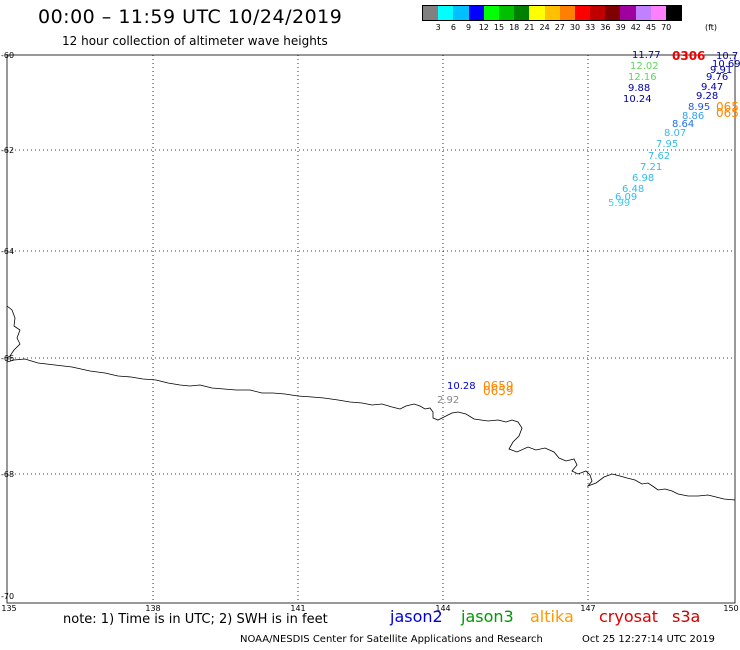 Image resolution: width=740 pixels, height=650 pixels. What do you see at coordinates (643, 178) in the screenshot?
I see `wave-reading-jason2: 6.98` at bounding box center [643, 178].